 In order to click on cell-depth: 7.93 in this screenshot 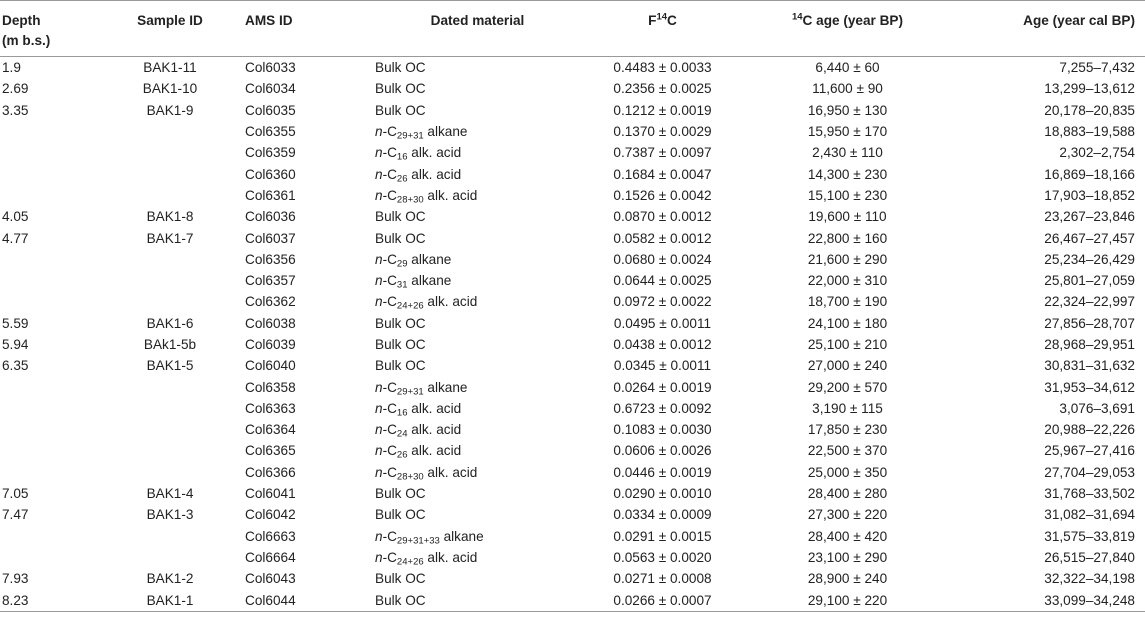, I will do `click(15, 579)`.